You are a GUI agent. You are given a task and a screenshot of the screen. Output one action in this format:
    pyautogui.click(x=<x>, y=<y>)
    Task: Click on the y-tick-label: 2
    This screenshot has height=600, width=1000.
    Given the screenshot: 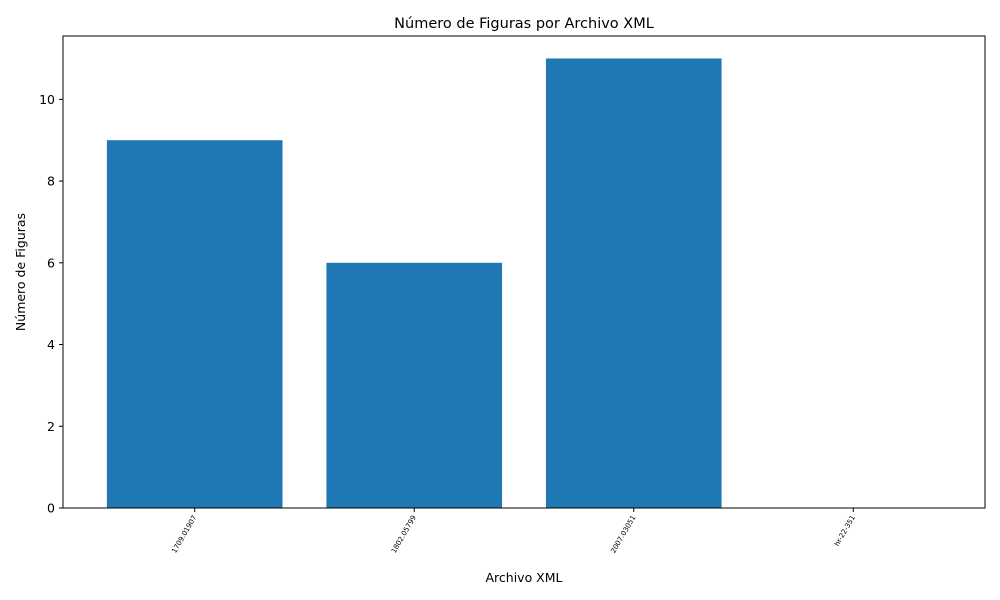 What is the action you would take?
    pyautogui.click(x=51, y=426)
    